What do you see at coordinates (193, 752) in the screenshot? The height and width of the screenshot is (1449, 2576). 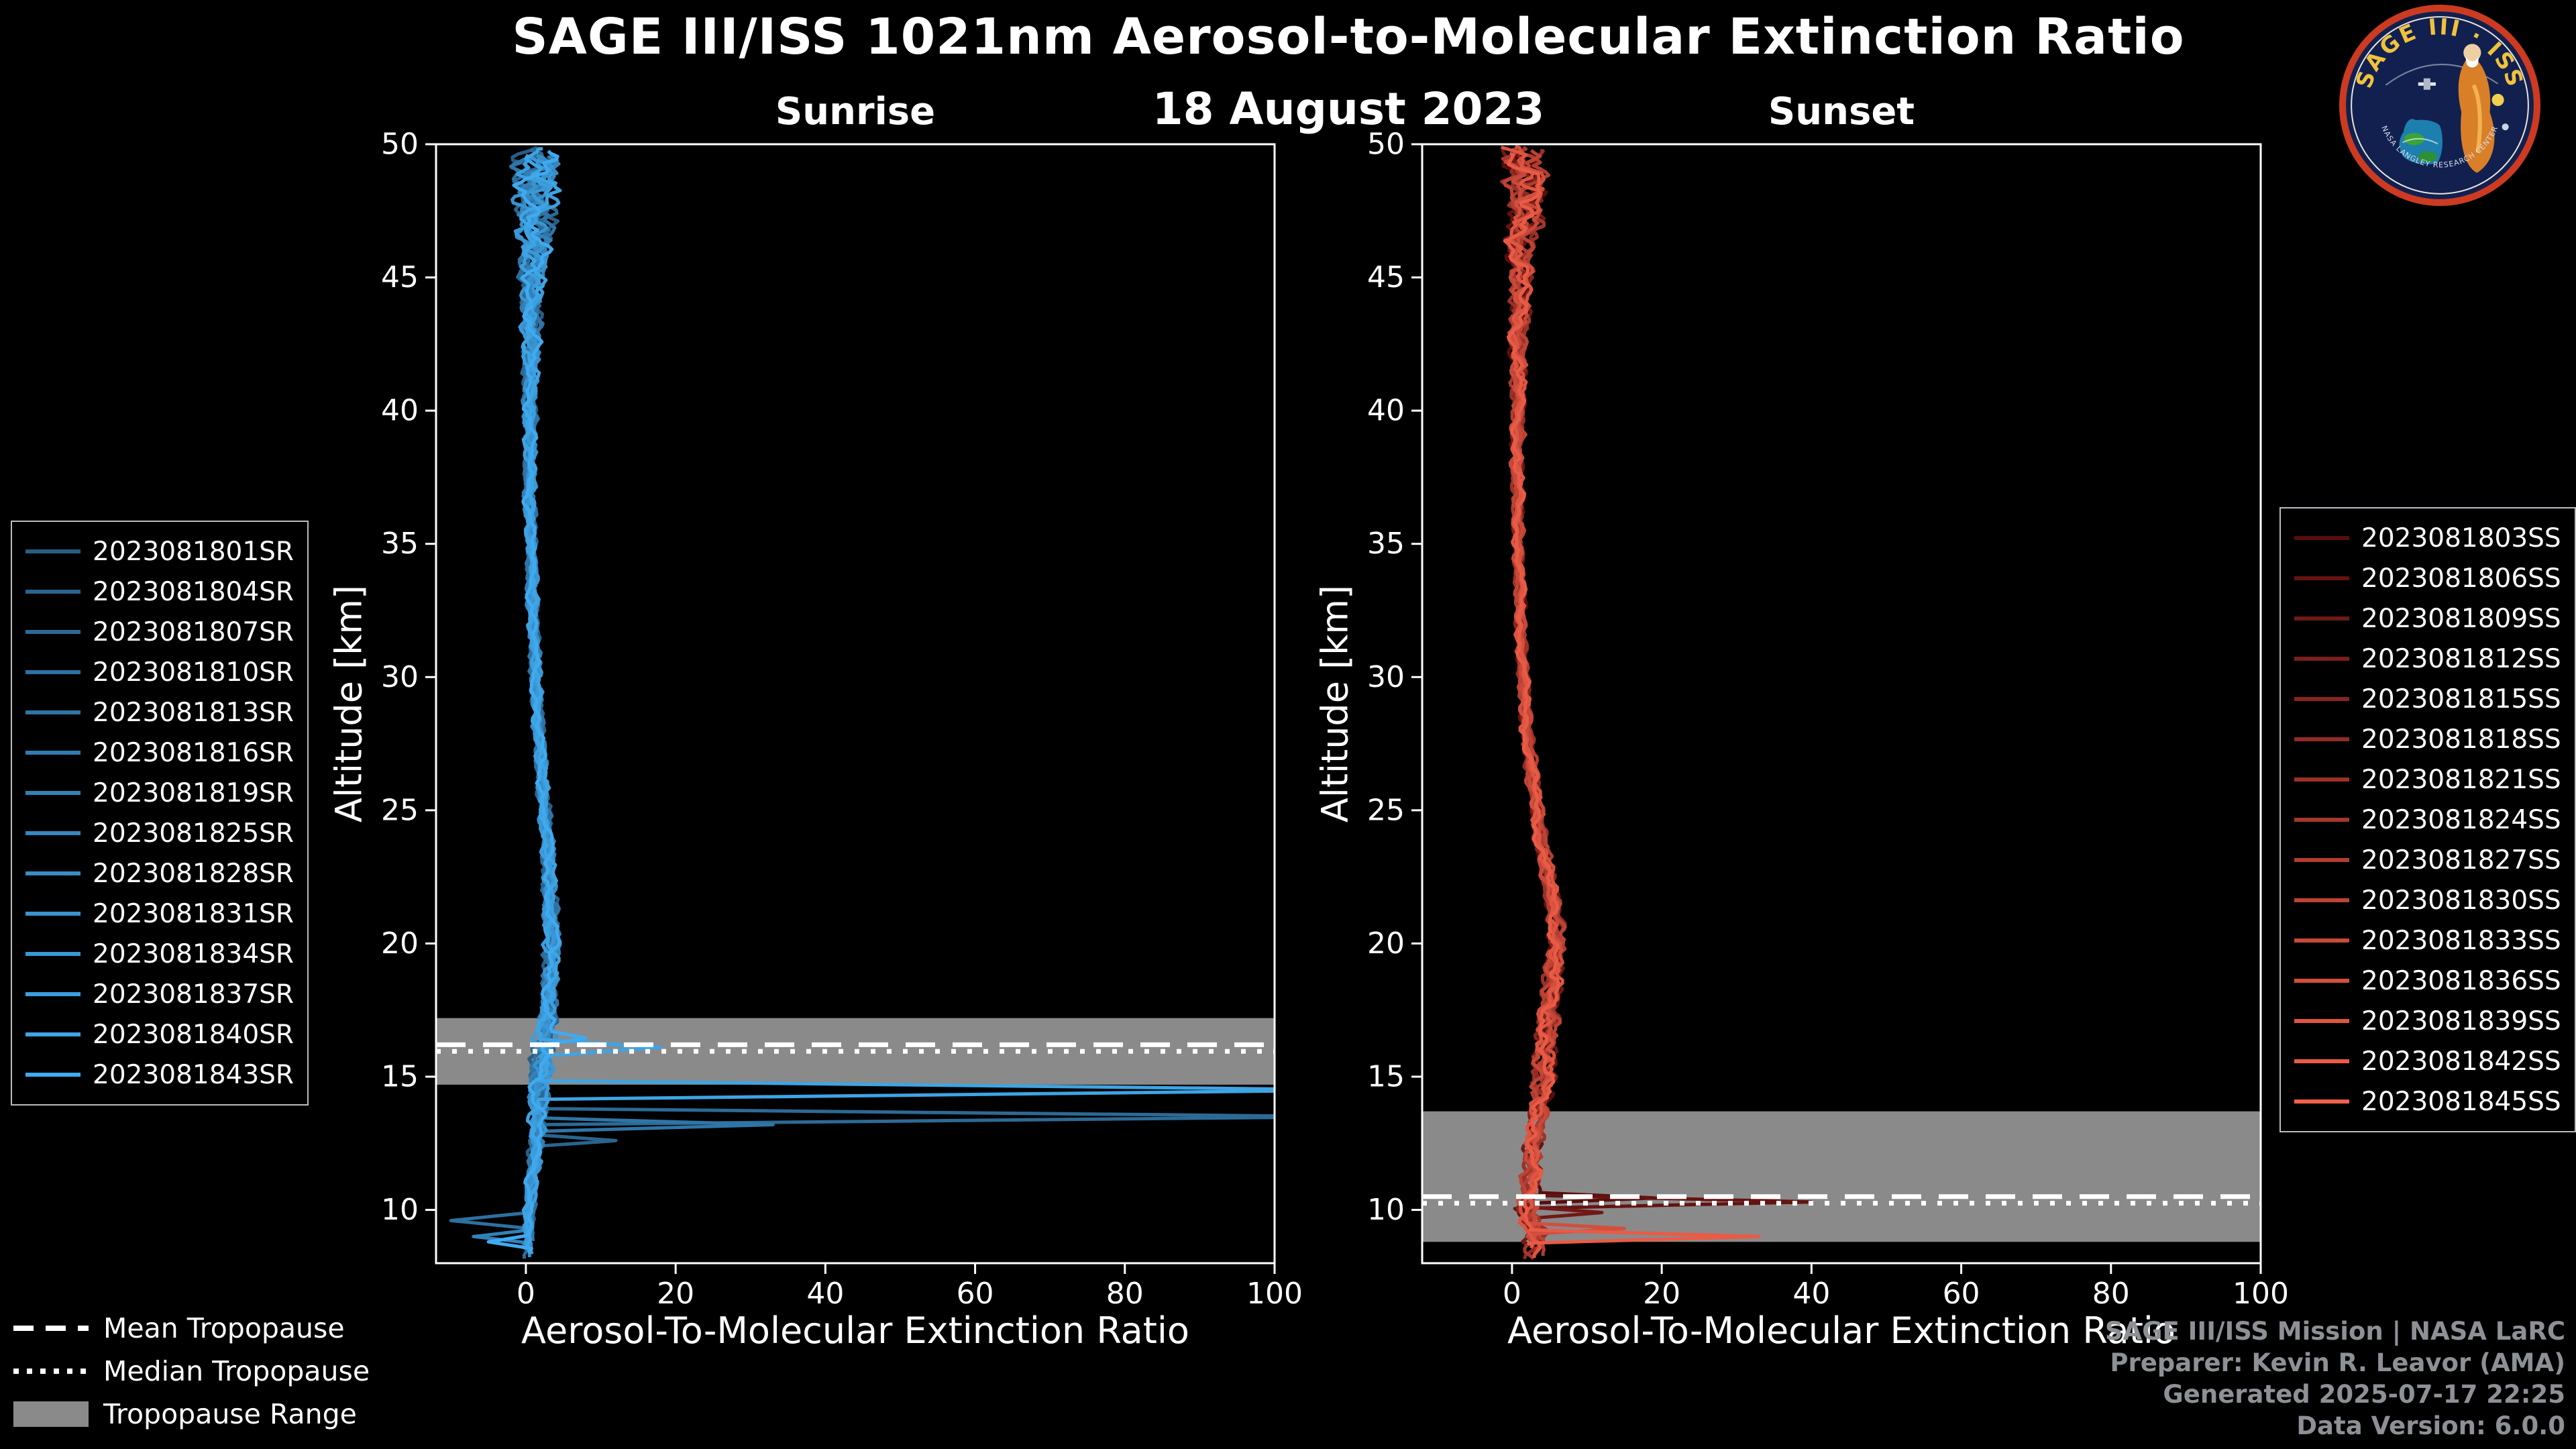 I see `legend-event-label: 2023081816SR` at bounding box center [193, 752].